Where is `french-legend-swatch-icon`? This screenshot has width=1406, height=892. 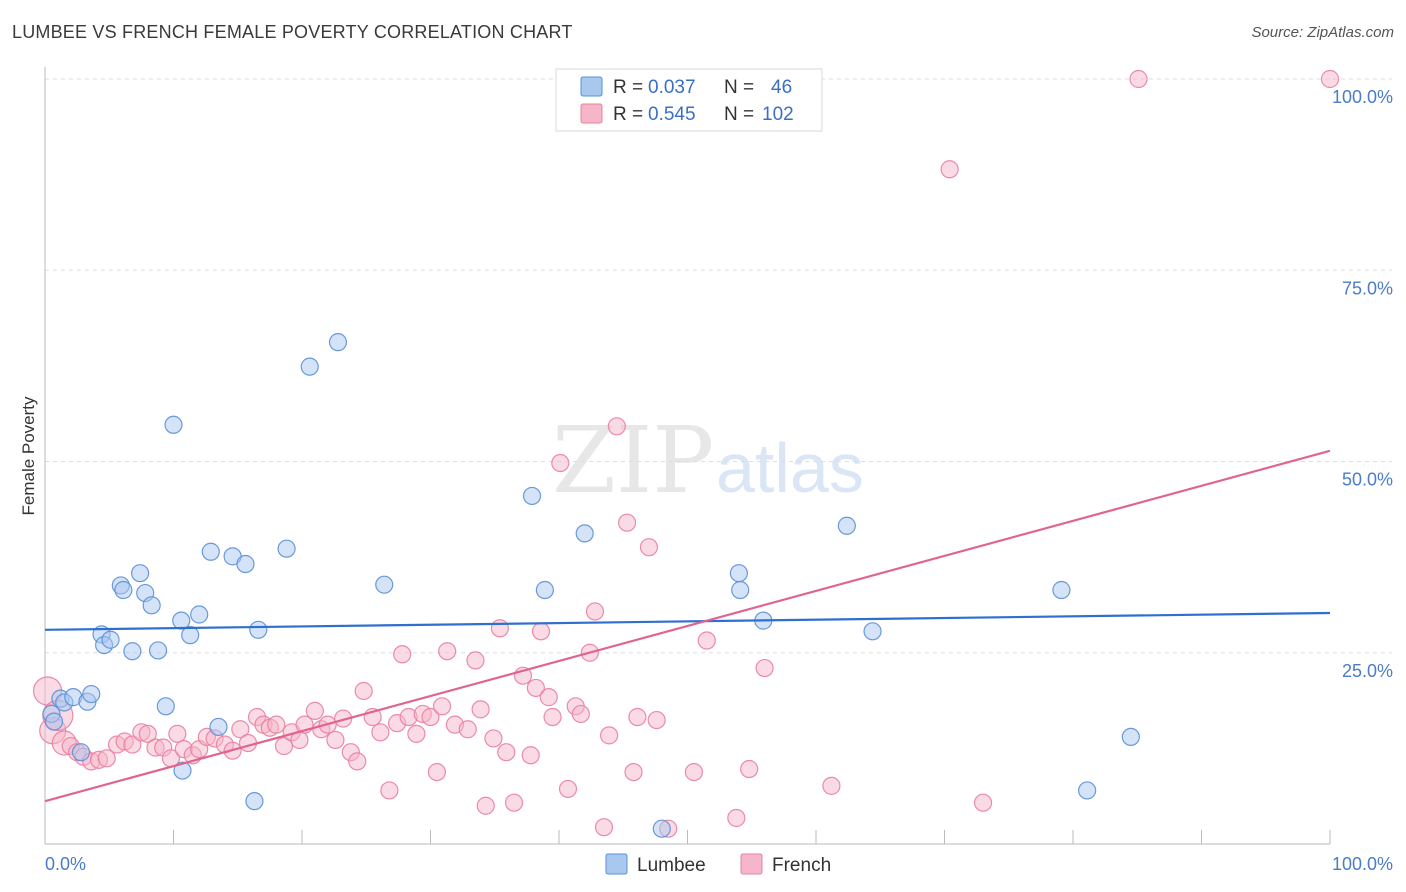
french-legend-swatch-icon is located at coordinates (751, 864).